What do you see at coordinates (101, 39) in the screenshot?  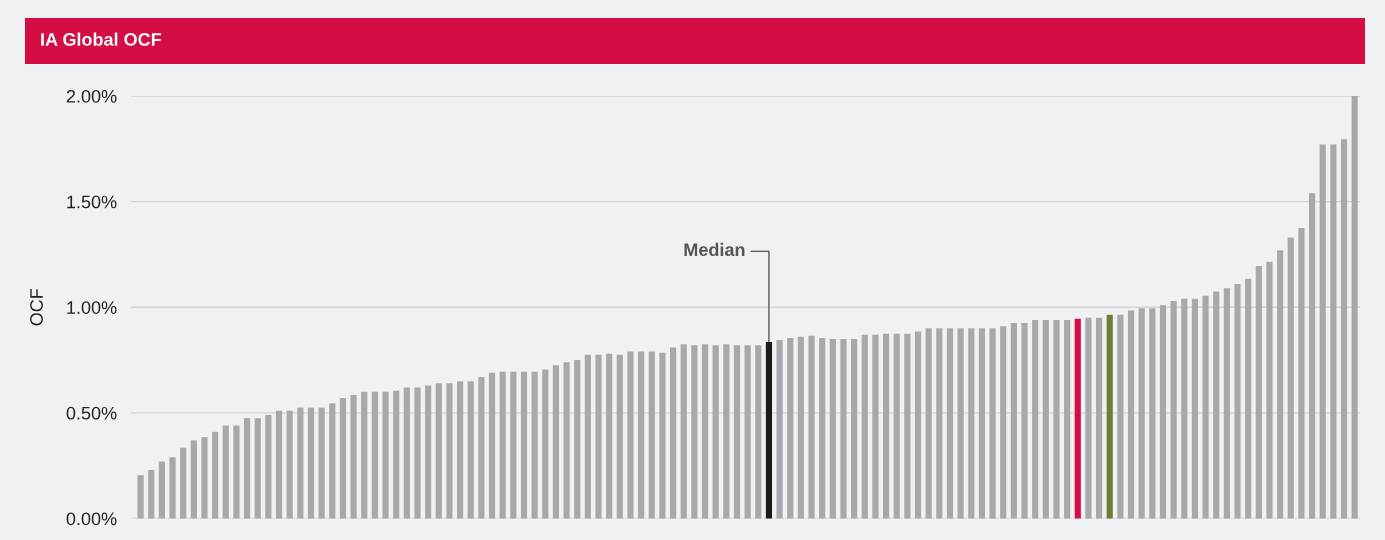 I see `chart-title: IA Global OCF` at bounding box center [101, 39].